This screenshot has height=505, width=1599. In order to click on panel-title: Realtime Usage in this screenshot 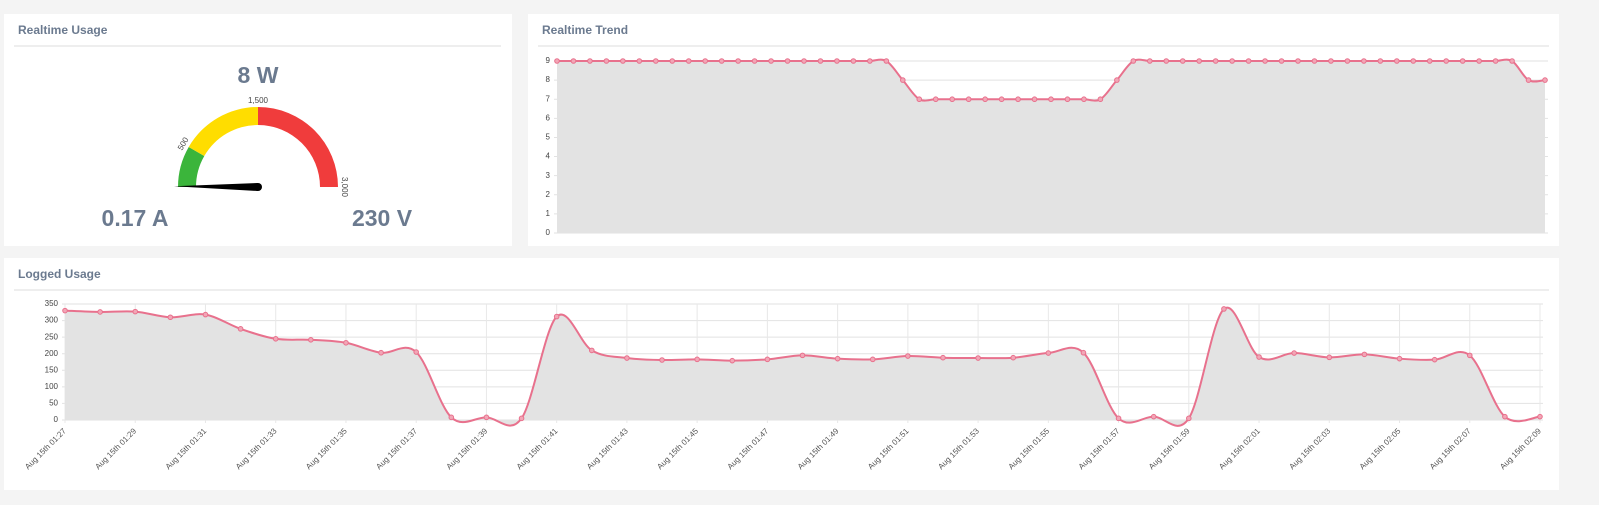, I will do `click(63, 30)`.